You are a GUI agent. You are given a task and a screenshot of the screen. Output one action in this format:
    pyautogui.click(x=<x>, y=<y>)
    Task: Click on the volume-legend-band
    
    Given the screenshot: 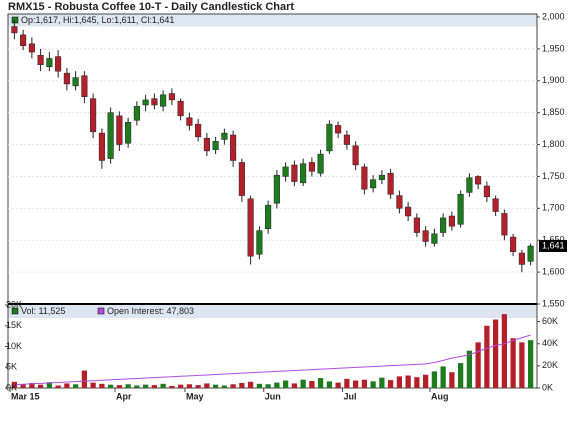 What is the action you would take?
    pyautogui.click(x=272, y=311)
    